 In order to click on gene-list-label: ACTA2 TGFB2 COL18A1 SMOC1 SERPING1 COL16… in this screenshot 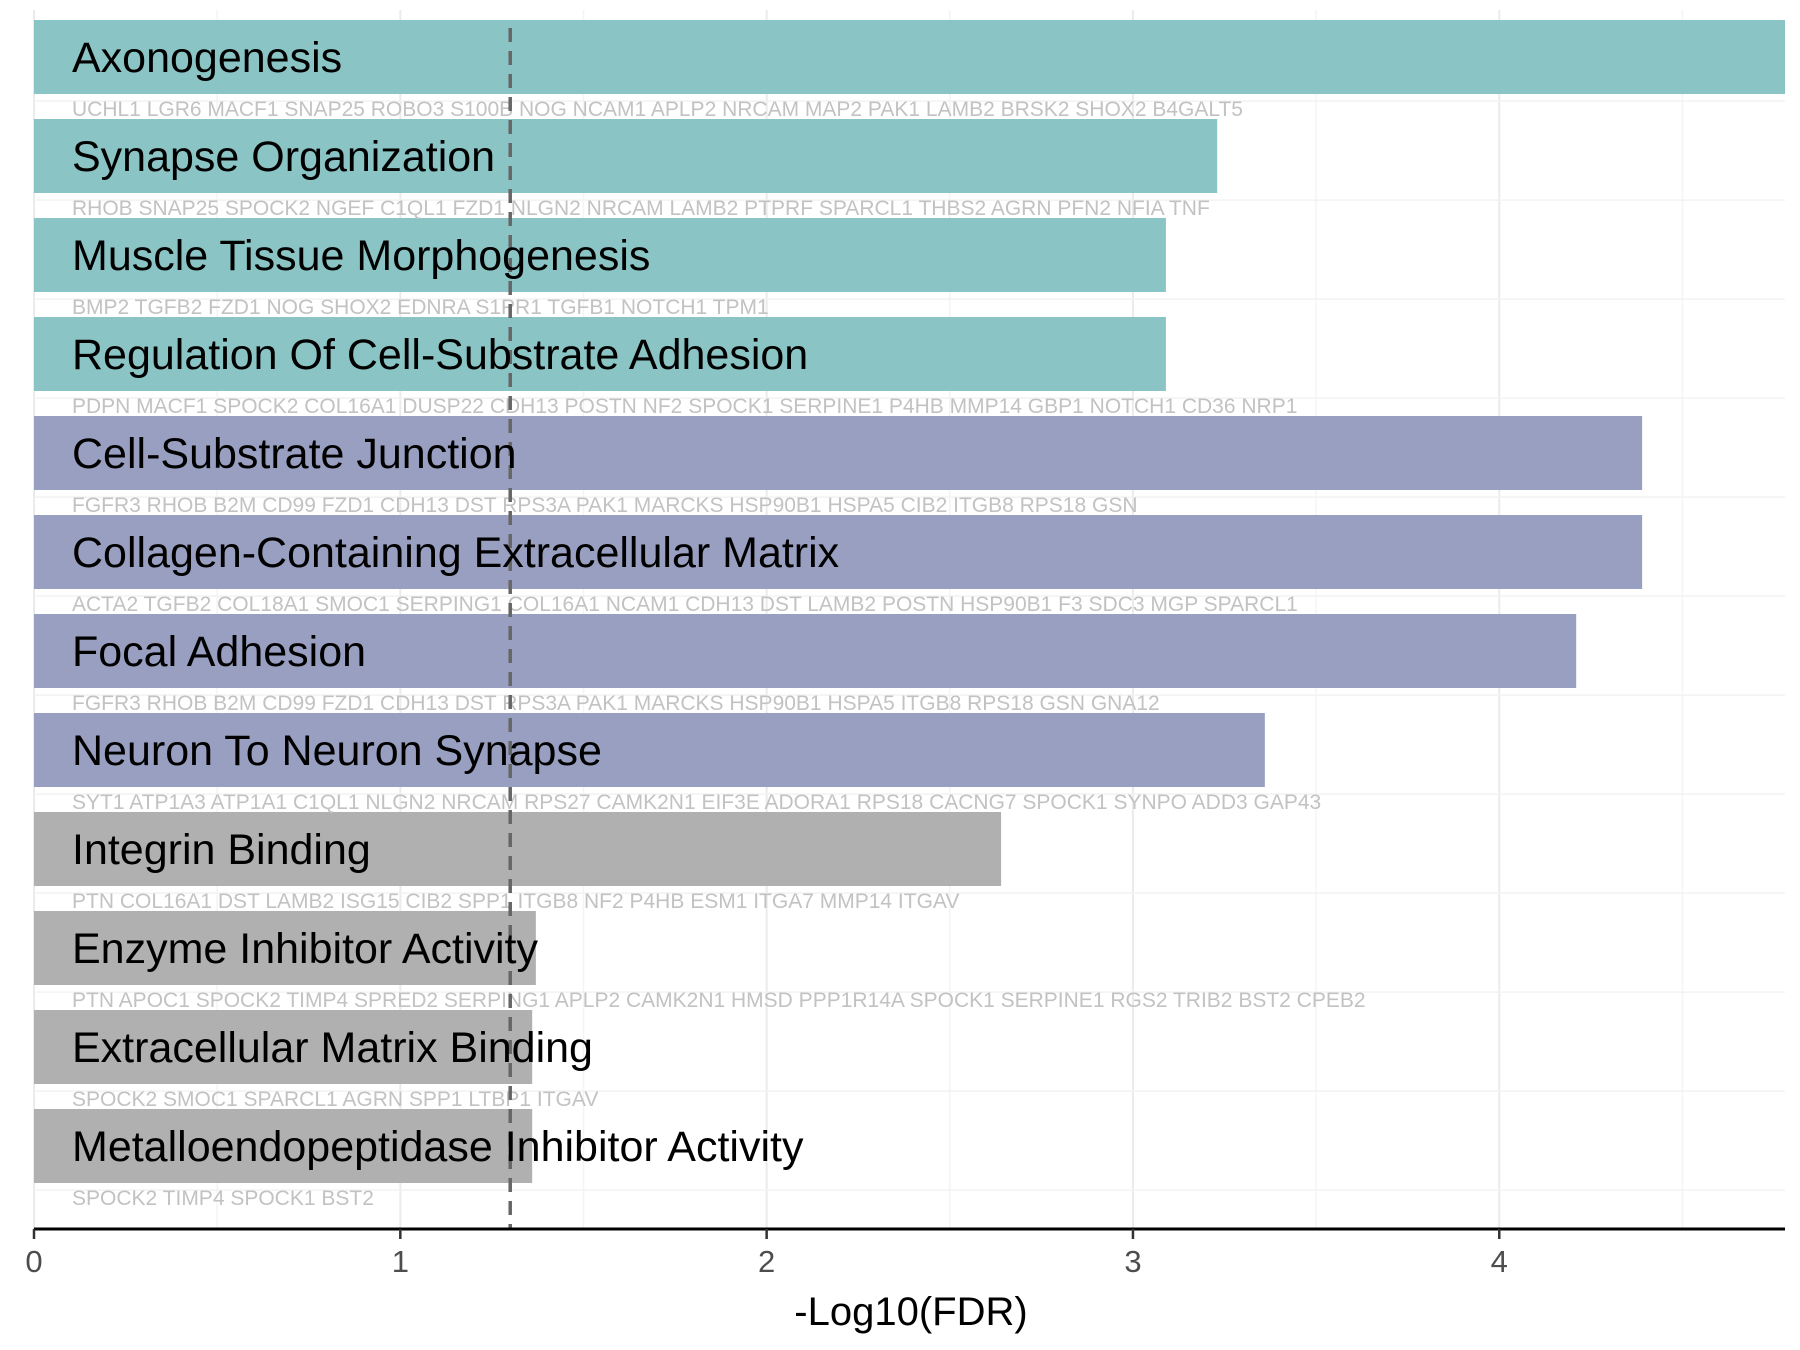, I will do `click(685, 604)`.